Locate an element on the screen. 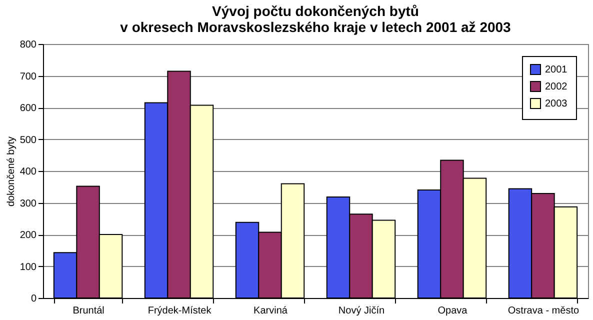  x-tick-label: Nový Jičín is located at coordinates (361, 311).